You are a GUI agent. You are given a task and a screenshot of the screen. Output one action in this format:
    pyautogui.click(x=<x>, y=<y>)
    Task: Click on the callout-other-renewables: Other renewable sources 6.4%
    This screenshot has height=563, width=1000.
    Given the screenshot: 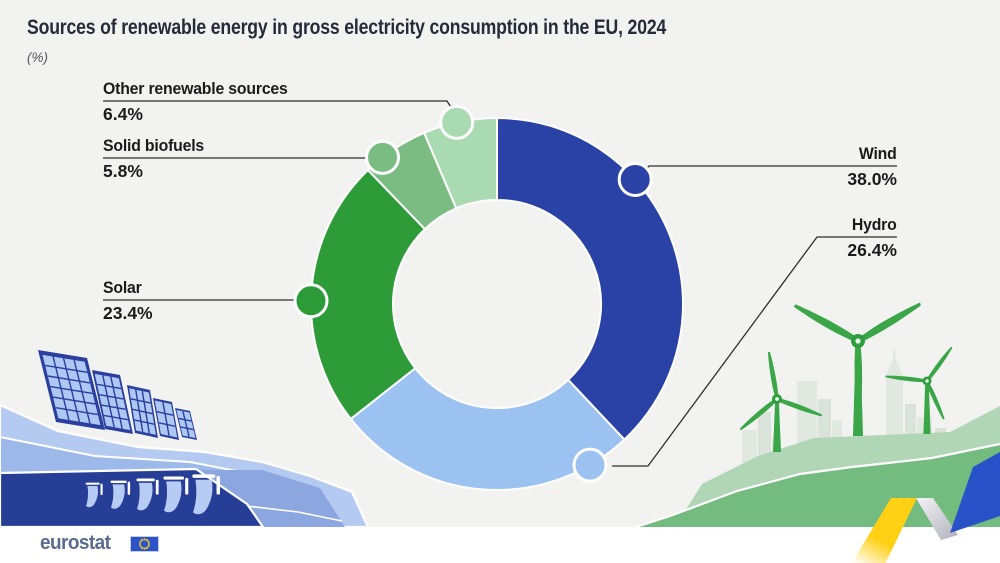 What is the action you would take?
    pyautogui.click(x=202, y=101)
    